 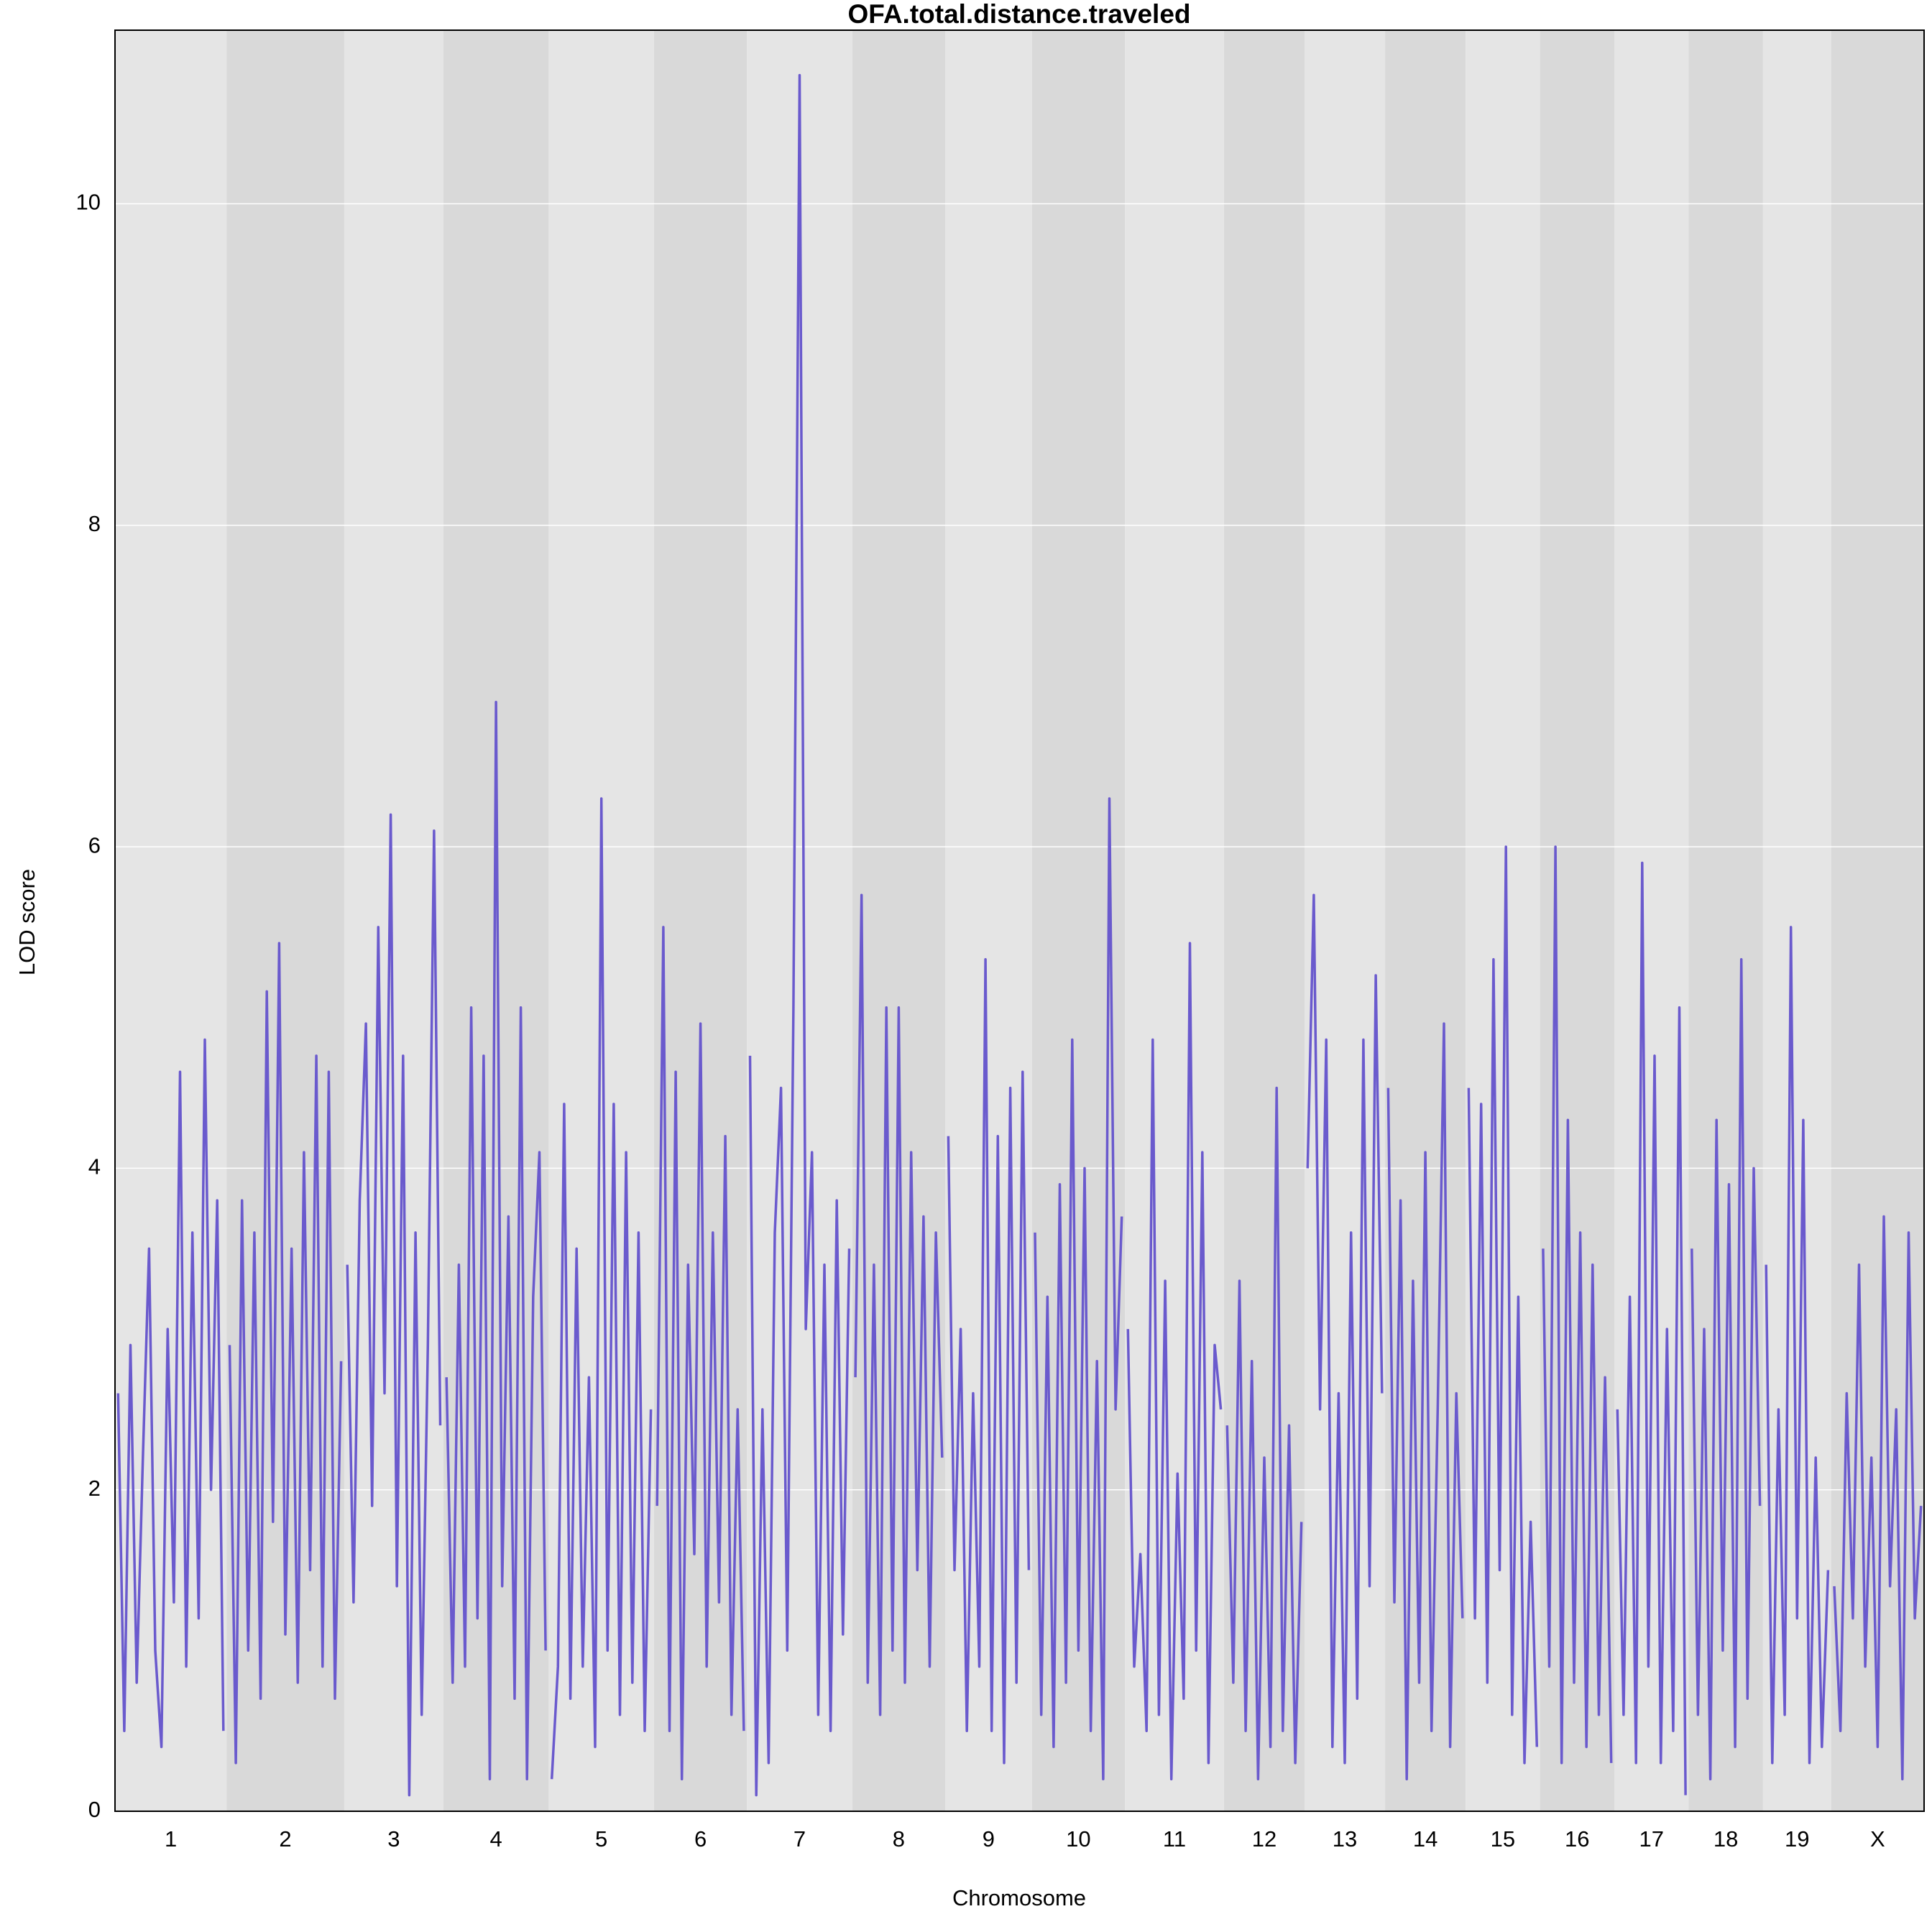 I want to click on x-tick-label: 15, so click(x=1503, y=1839).